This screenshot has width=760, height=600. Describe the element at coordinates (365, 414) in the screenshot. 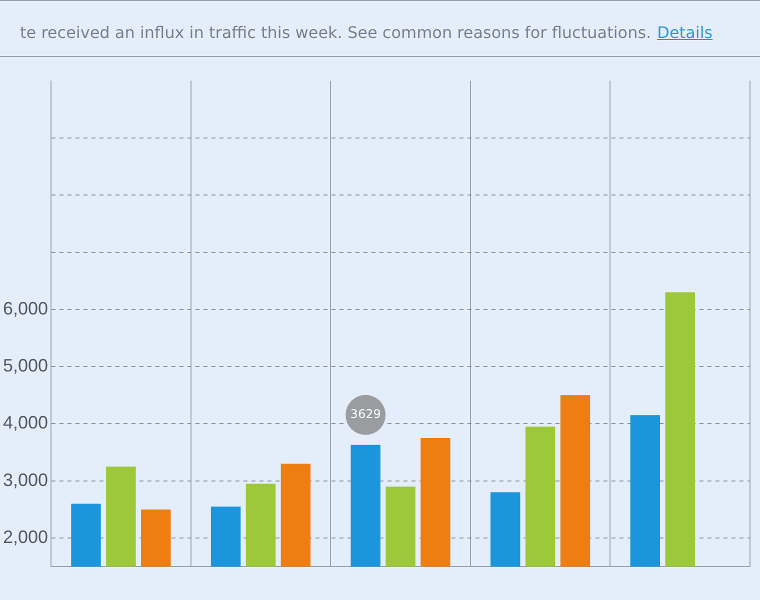

I see `data-label: 3629` at that location.